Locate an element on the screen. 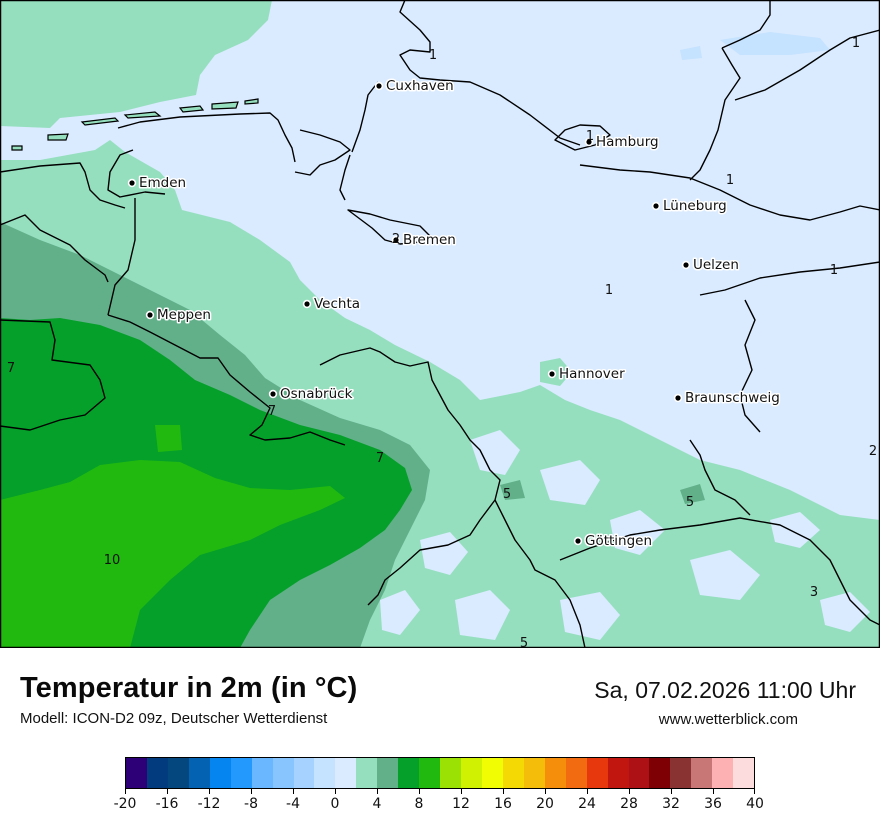  temp-zone-0-2c-patches is located at coordinates (625, 535).